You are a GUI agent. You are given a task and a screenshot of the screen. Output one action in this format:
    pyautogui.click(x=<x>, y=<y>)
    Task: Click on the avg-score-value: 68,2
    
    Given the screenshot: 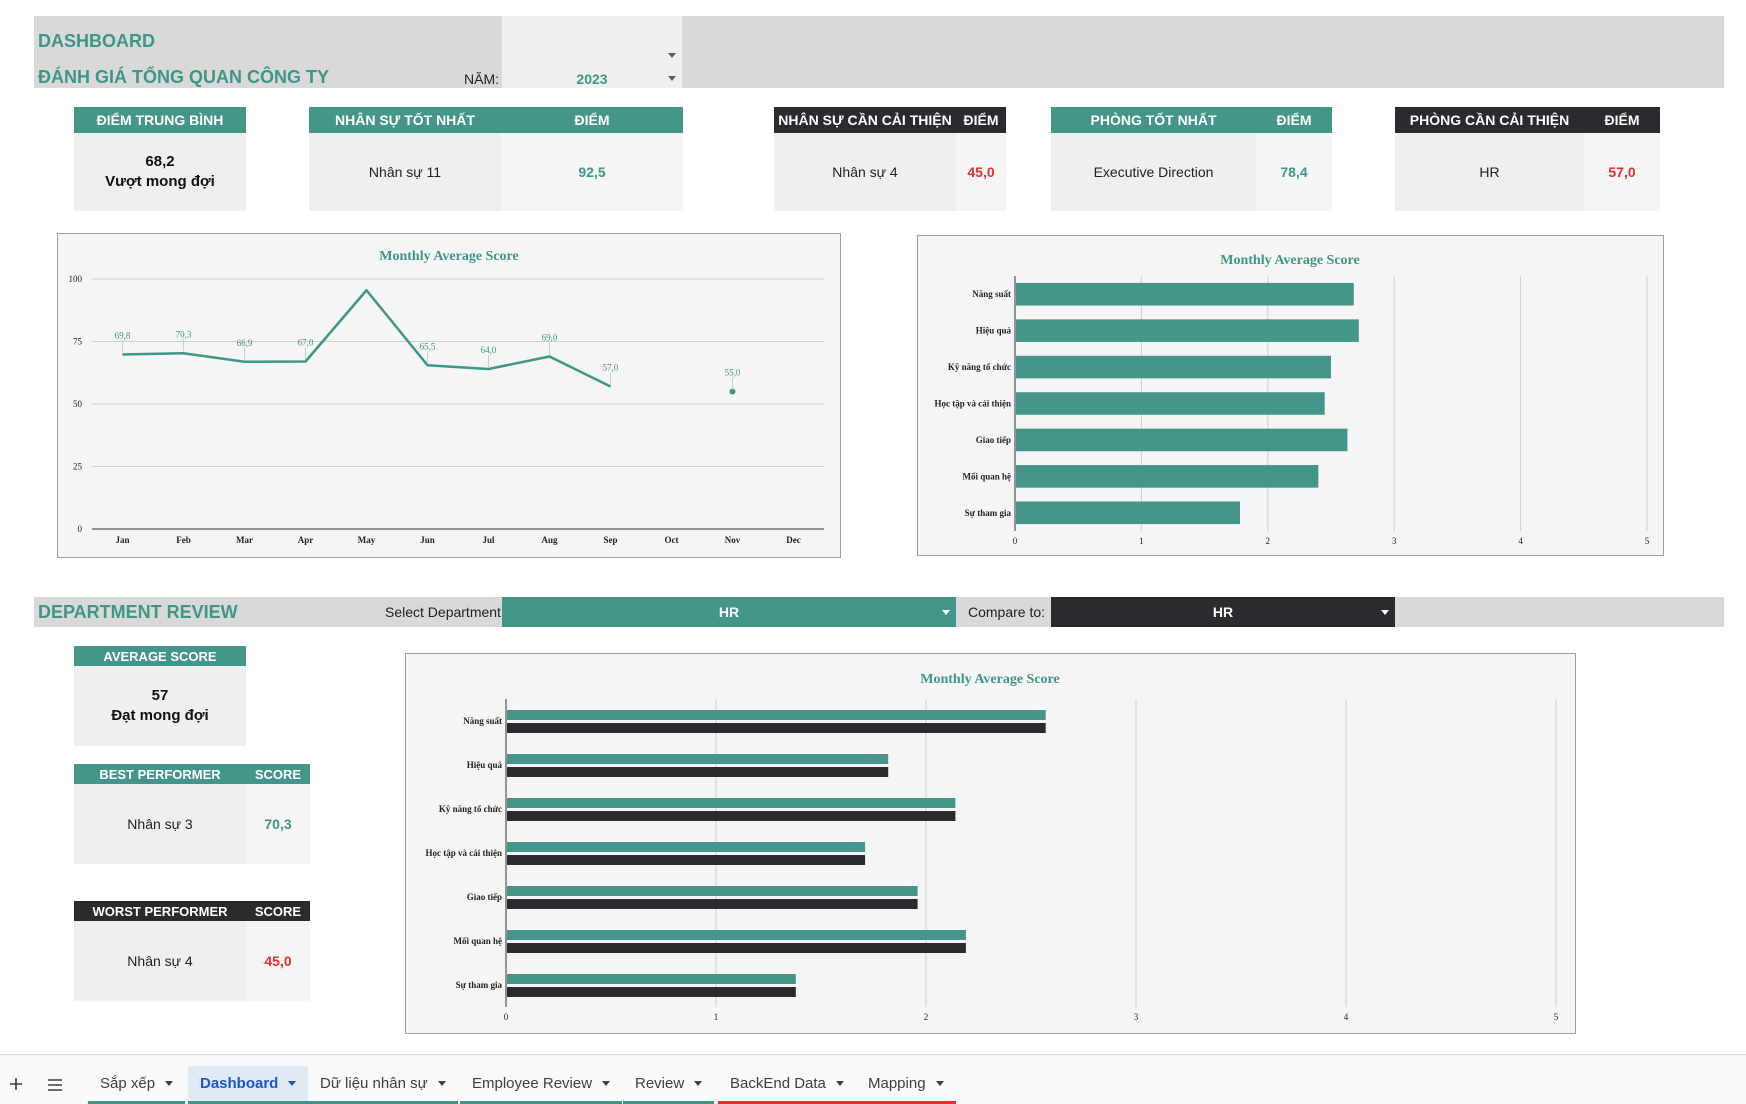 What is the action you would take?
    pyautogui.click(x=160, y=161)
    